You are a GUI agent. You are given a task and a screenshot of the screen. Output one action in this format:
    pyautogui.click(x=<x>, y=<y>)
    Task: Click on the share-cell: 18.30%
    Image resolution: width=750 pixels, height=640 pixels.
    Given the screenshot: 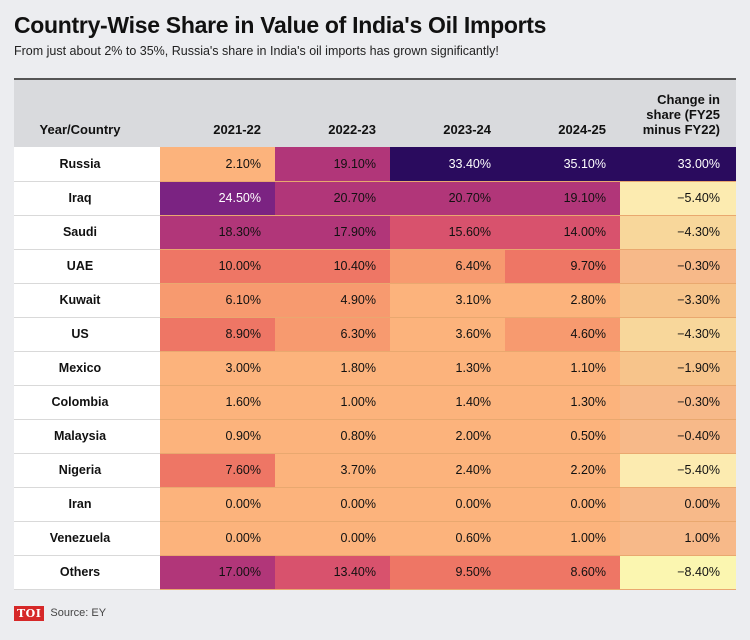 What is the action you would take?
    pyautogui.click(x=217, y=232)
    